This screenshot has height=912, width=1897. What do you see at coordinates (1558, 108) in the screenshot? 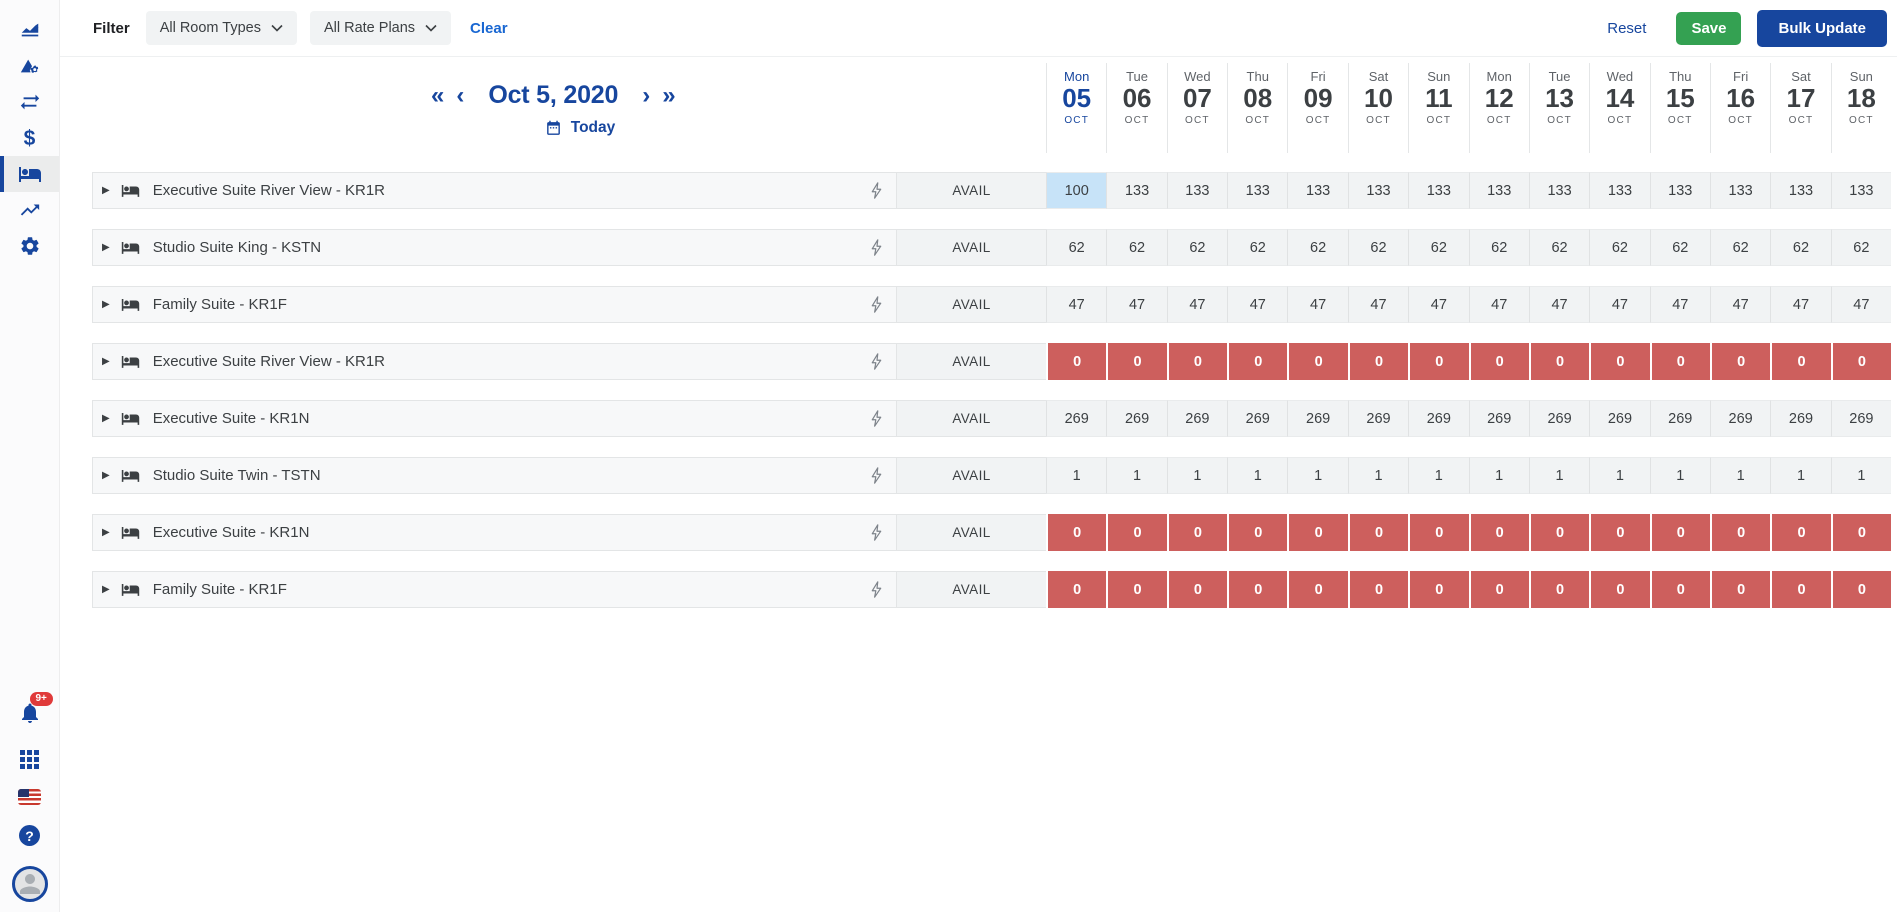
I see `day-column-13: Tue 13 OCT` at bounding box center [1558, 108].